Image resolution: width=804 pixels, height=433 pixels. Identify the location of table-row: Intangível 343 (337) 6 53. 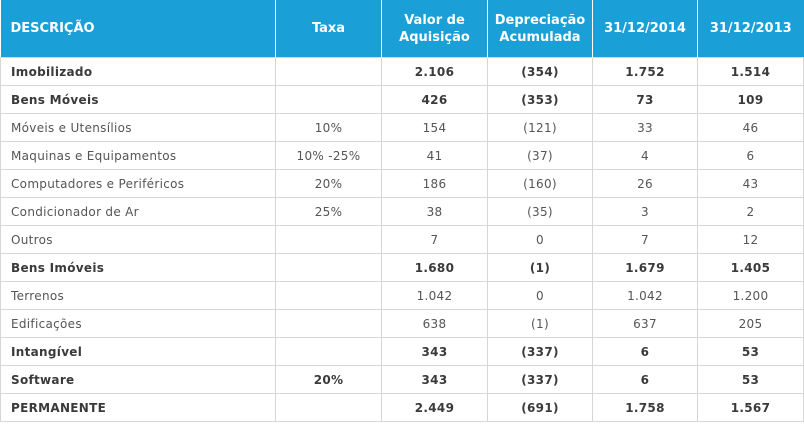
(402, 351).